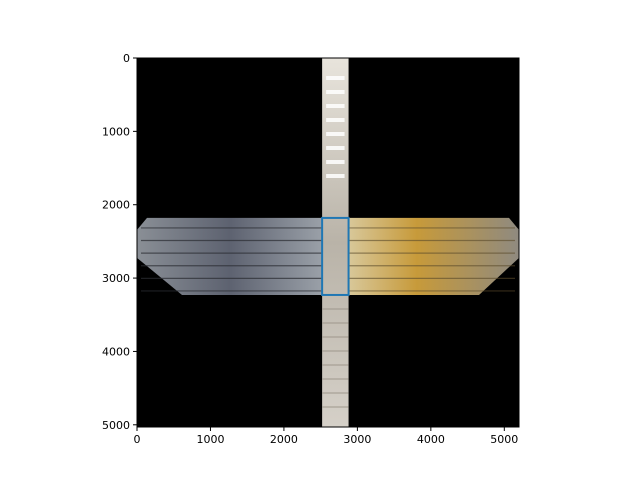 This screenshot has width=640, height=480. I want to click on corridor-lights, so click(335, 242).